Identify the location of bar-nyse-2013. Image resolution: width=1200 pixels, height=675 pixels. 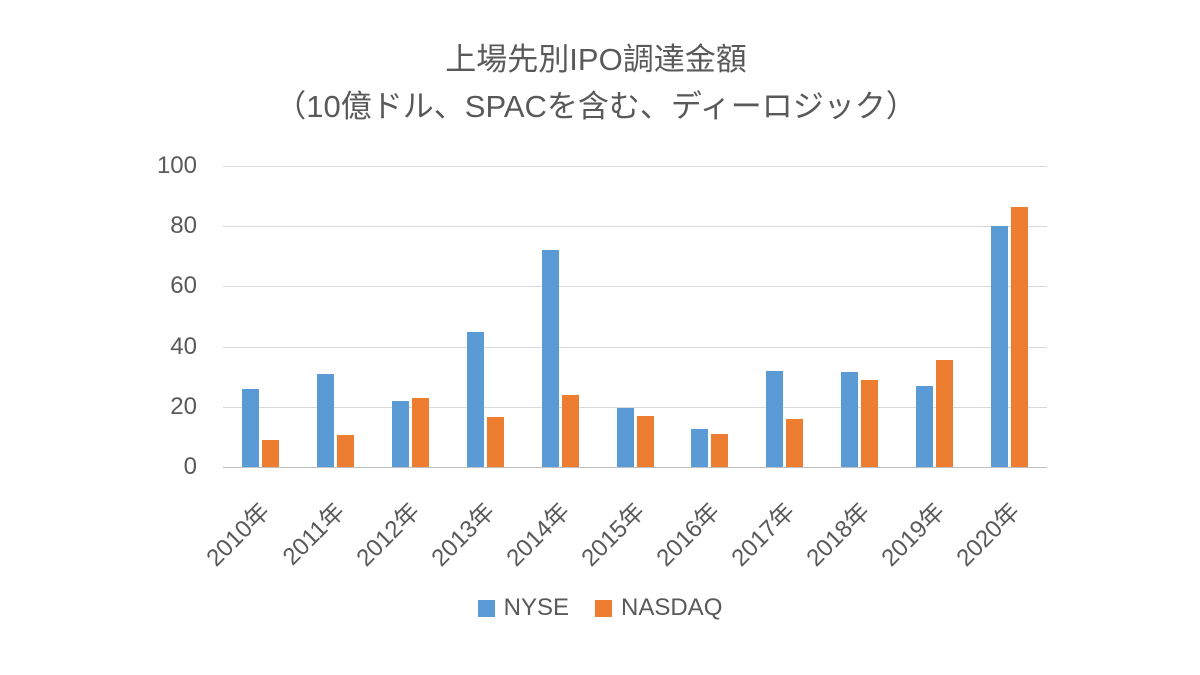
(475, 399).